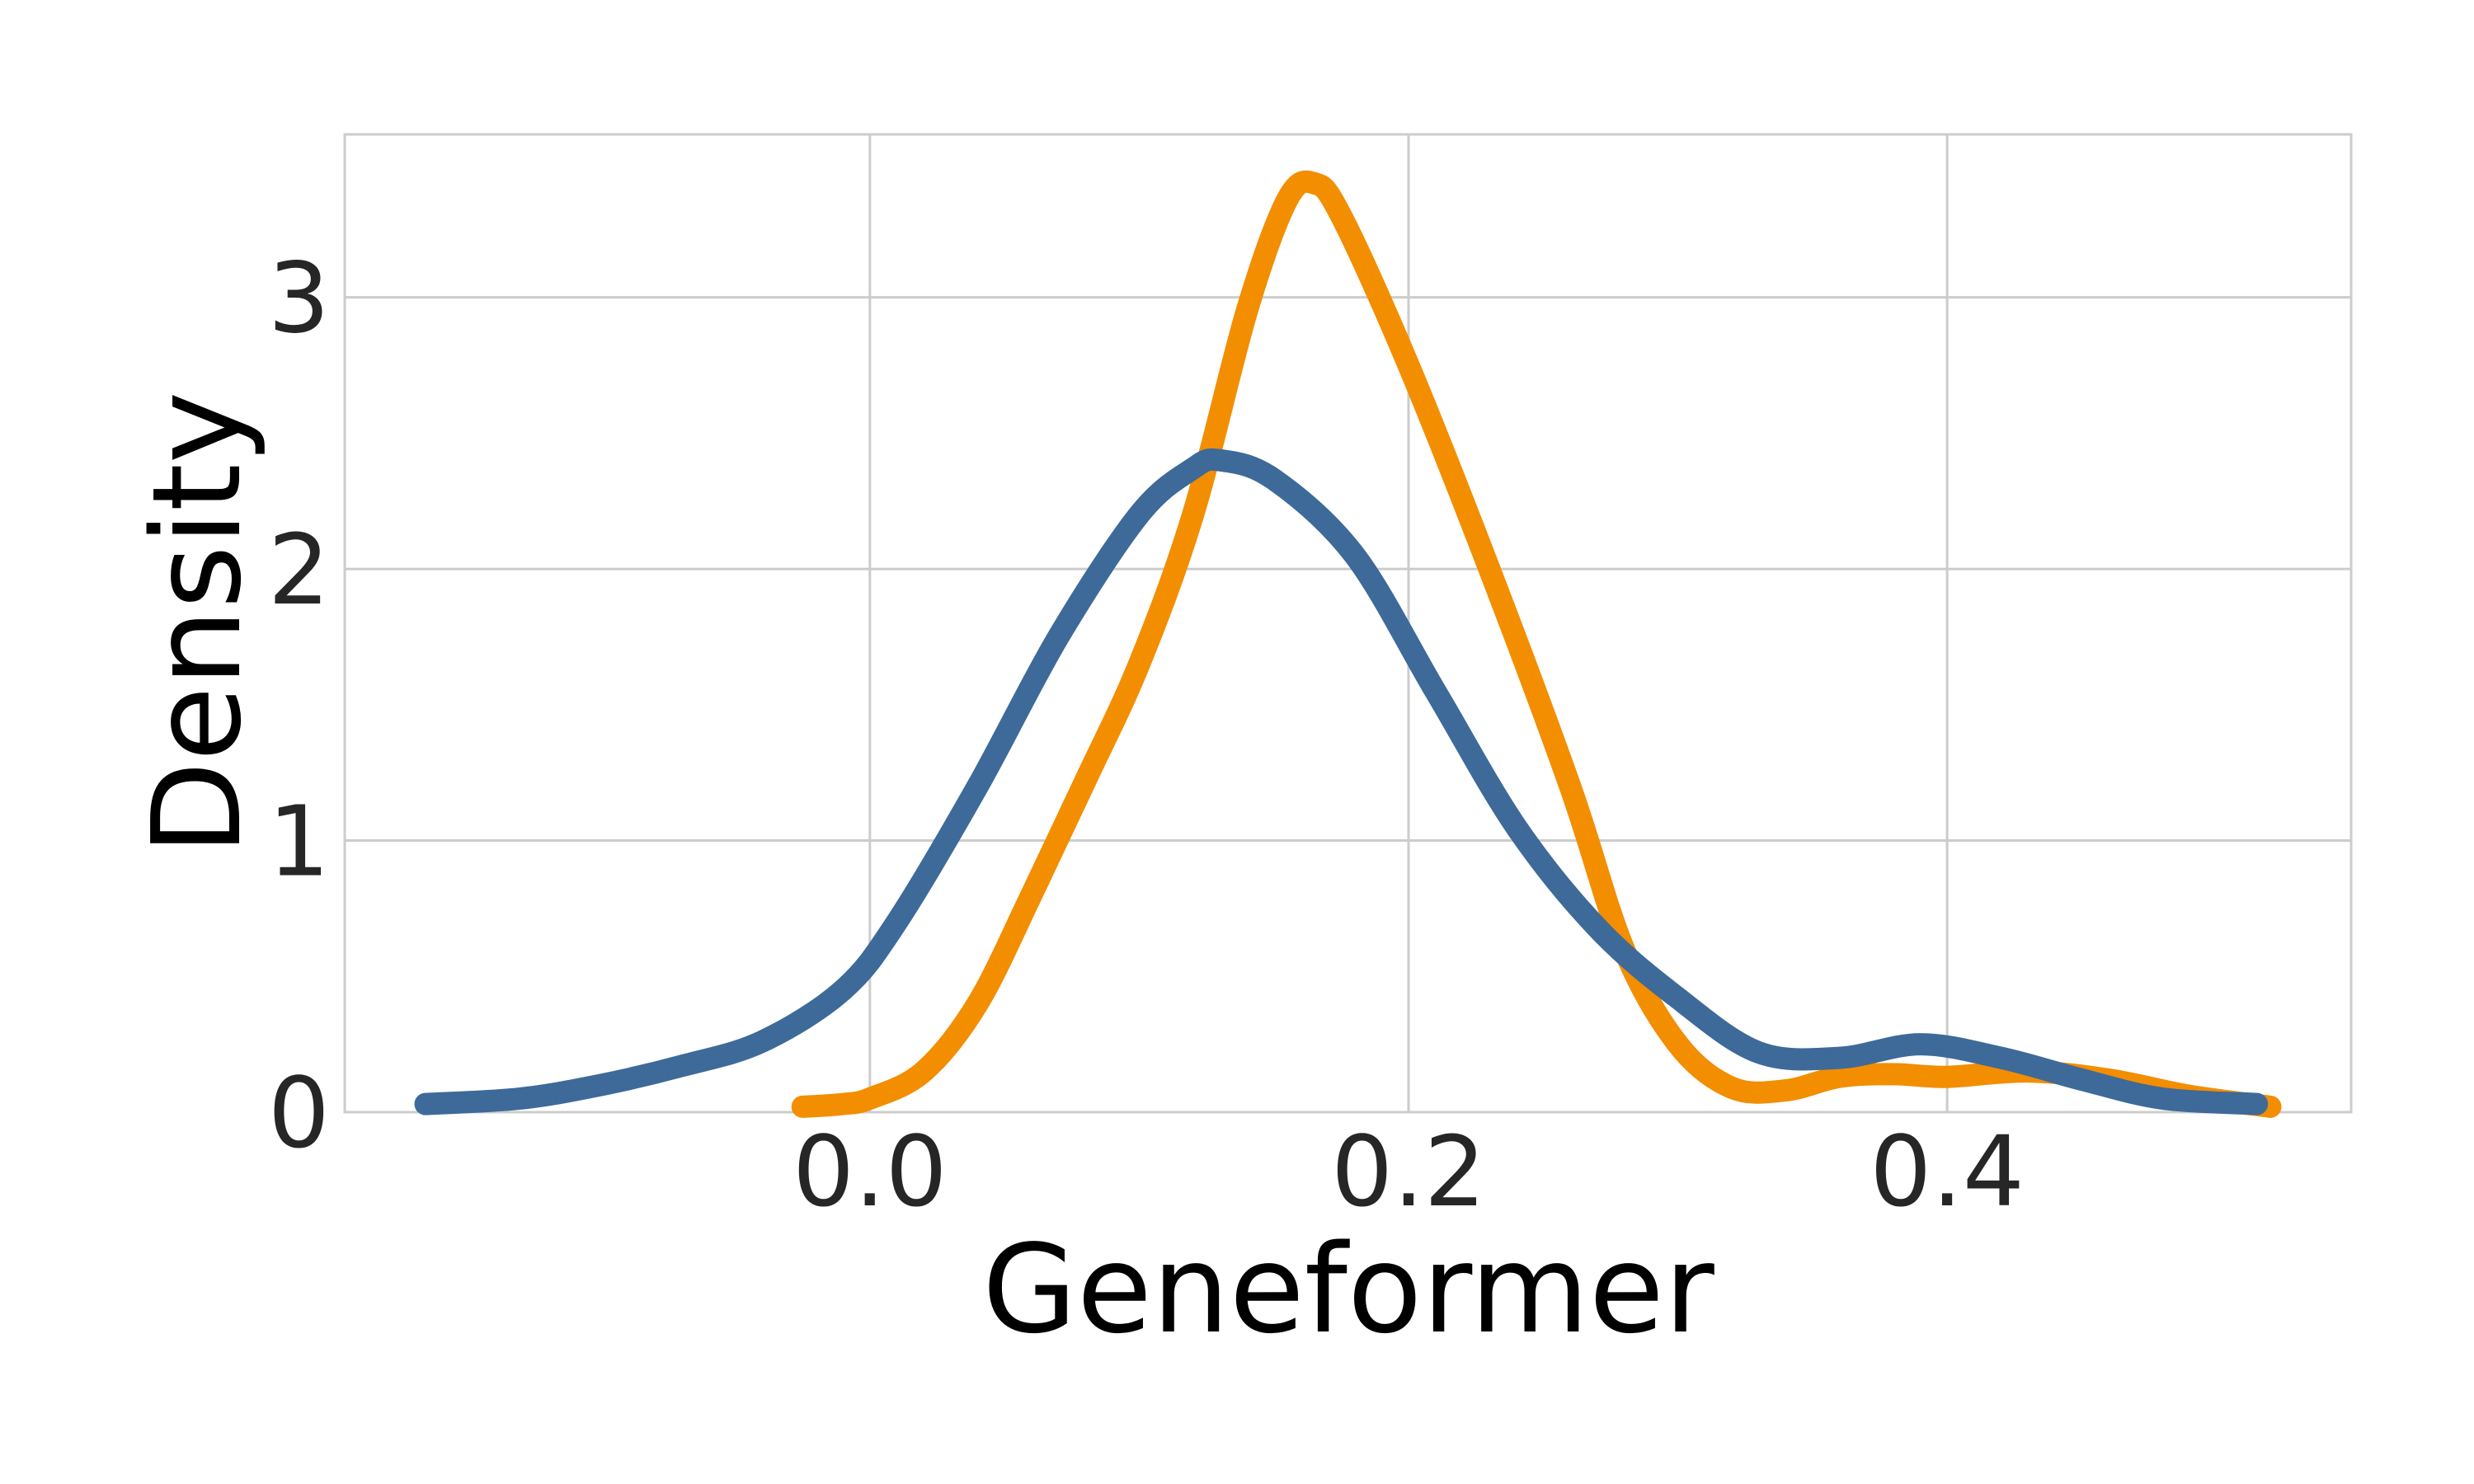  I want to click on y-tick-label: 1, so click(299, 842).